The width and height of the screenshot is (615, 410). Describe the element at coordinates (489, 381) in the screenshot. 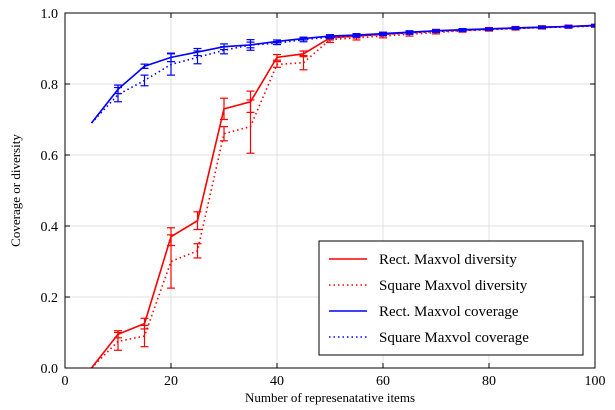

I see `x-tick-label: 80` at that location.